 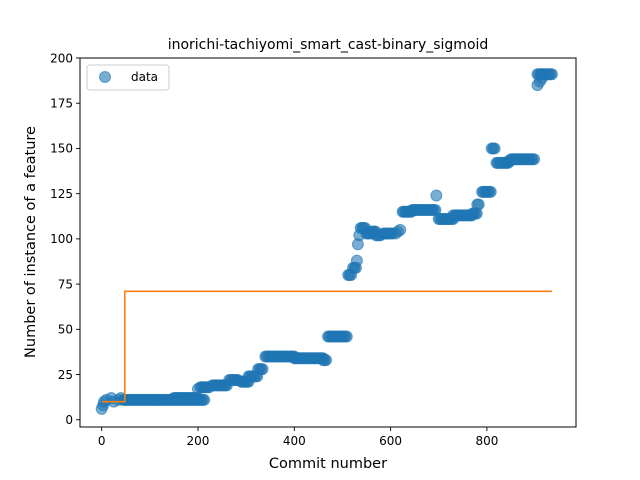 I want to click on legend-marker-data, so click(x=105, y=77).